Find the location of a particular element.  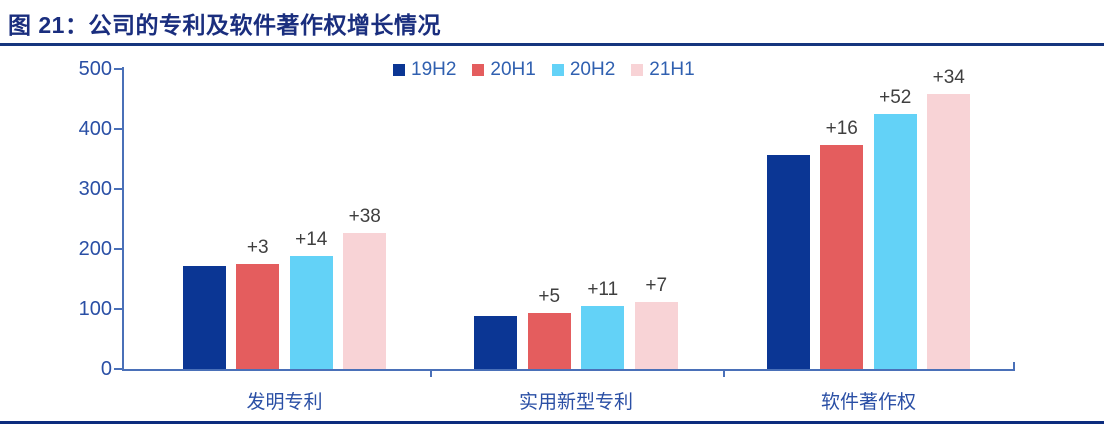

bar-19H2-发明专利 is located at coordinates (204, 317).